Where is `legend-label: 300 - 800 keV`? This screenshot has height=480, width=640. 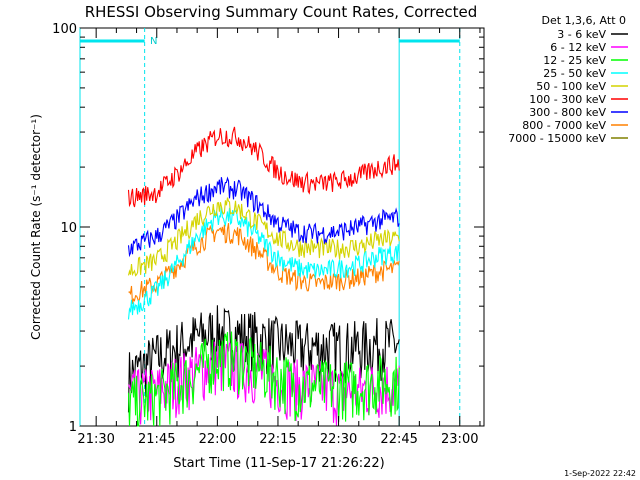 legend-label: 300 - 800 keV is located at coordinates (567, 112).